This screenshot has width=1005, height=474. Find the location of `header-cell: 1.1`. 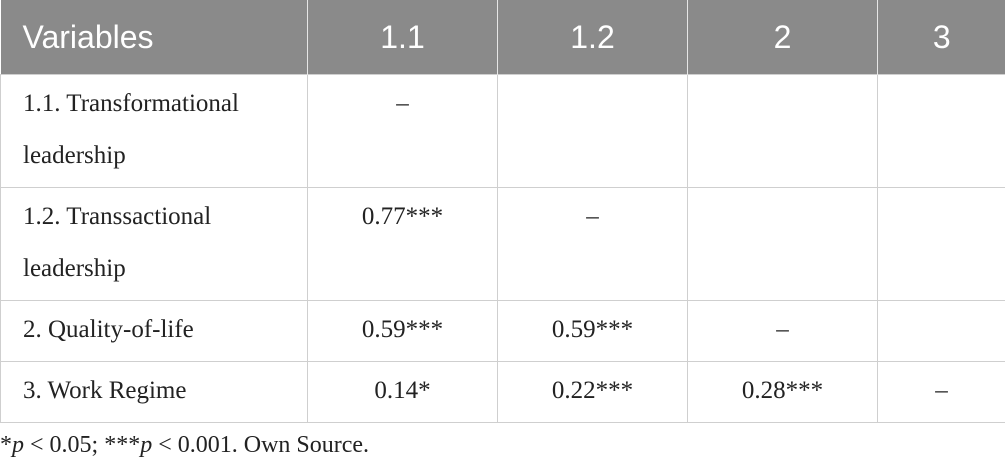

header-cell: 1.1 is located at coordinates (402, 37).